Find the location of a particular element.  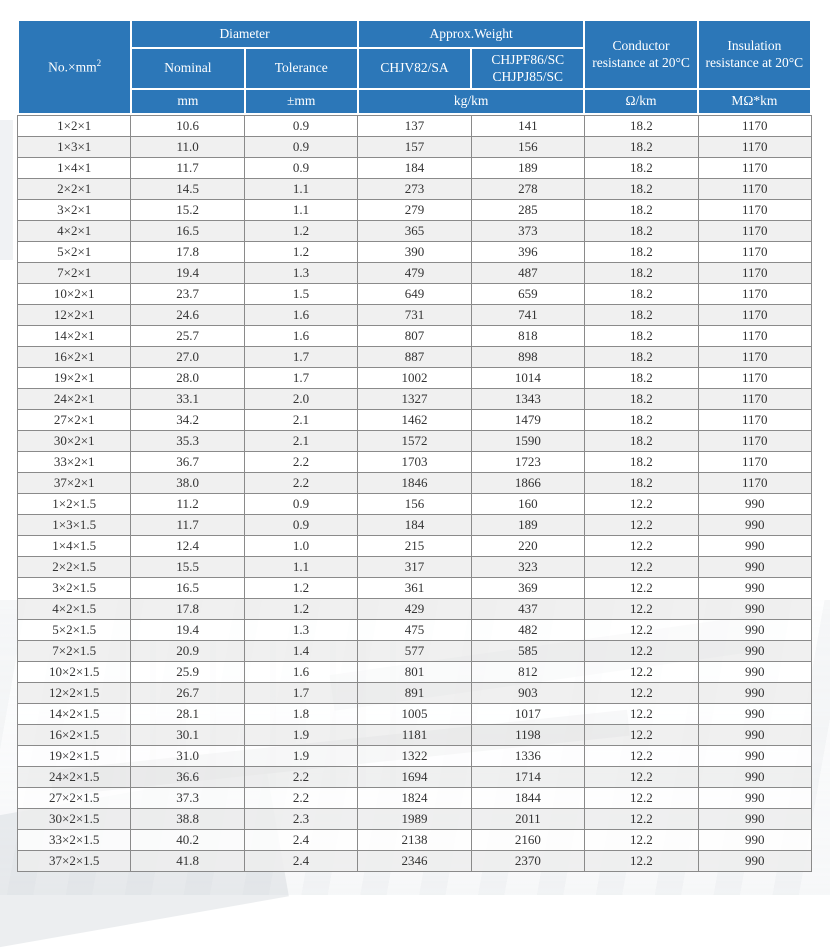

table-cell: 33×2×1 is located at coordinates (74, 462).